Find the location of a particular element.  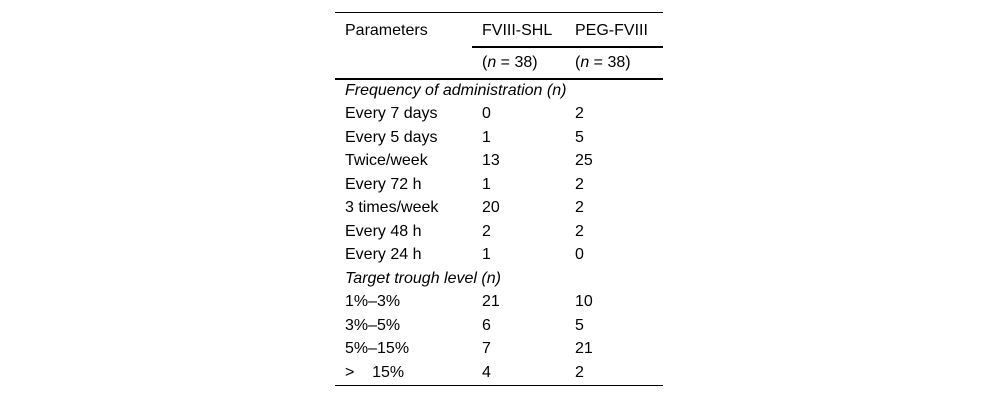

table-row: 3 times/week 20 2 is located at coordinates (499, 209).